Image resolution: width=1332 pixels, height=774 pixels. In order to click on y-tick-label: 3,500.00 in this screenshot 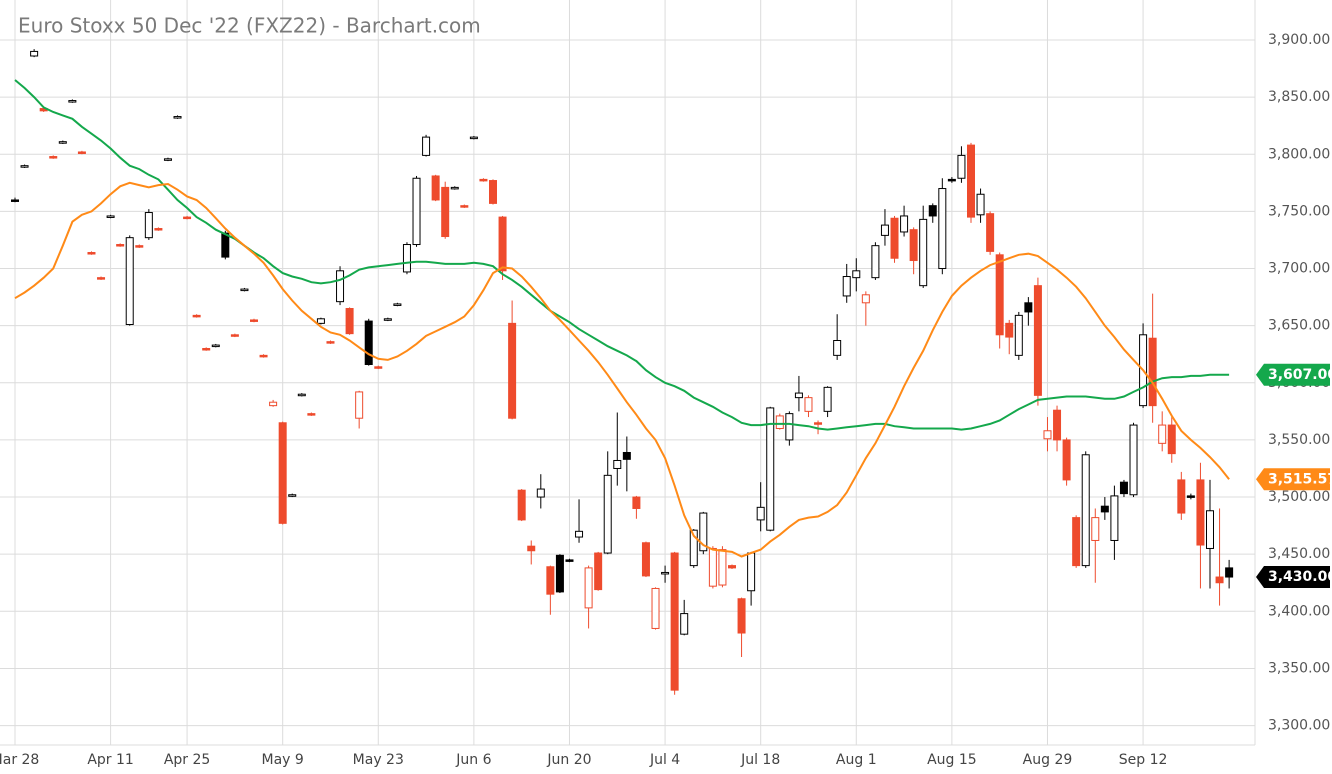, I will do `click(1299, 497)`.